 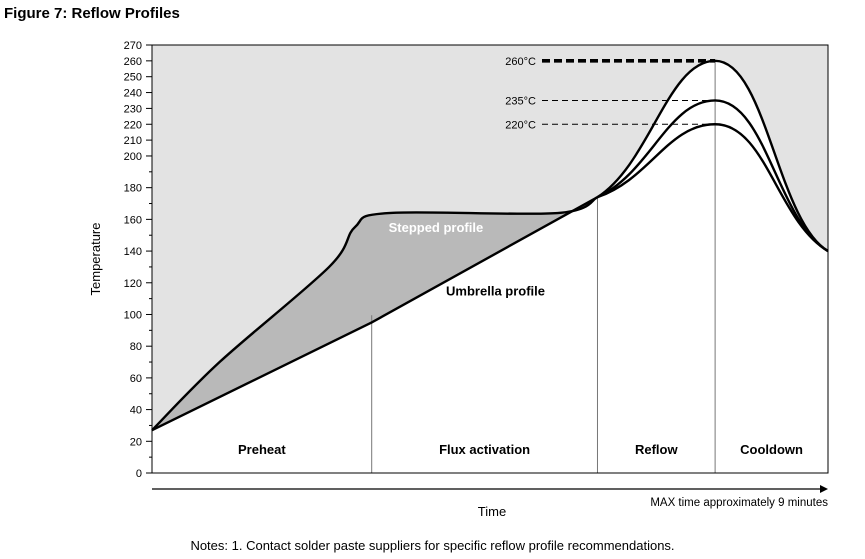 I want to click on y-tick-label: 100, so click(x=133, y=315).